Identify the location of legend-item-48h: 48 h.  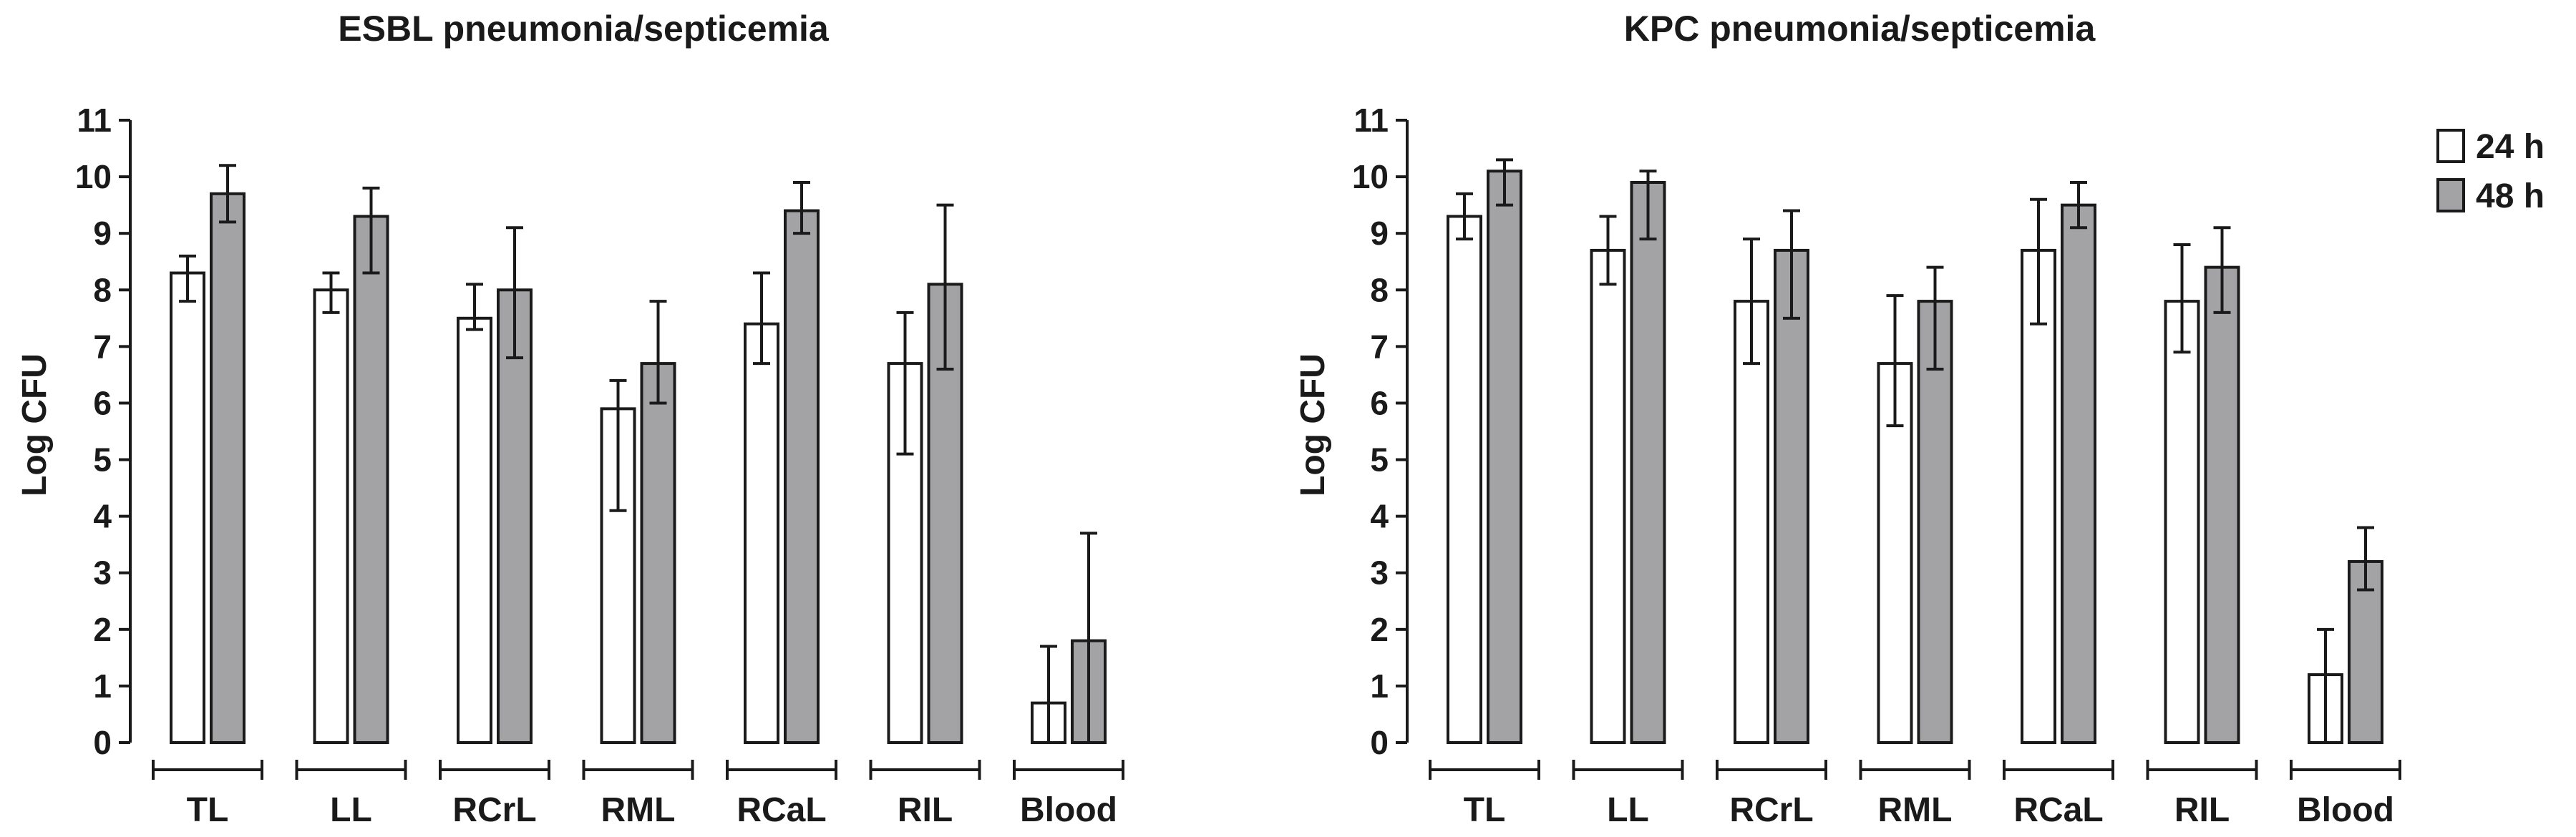
(2490, 196).